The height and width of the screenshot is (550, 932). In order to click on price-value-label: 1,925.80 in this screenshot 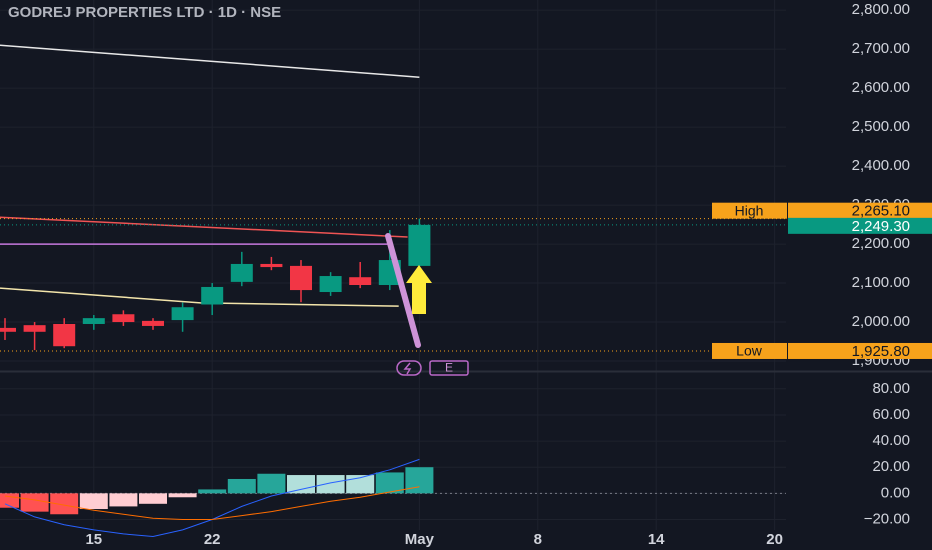, I will do `click(881, 351)`.